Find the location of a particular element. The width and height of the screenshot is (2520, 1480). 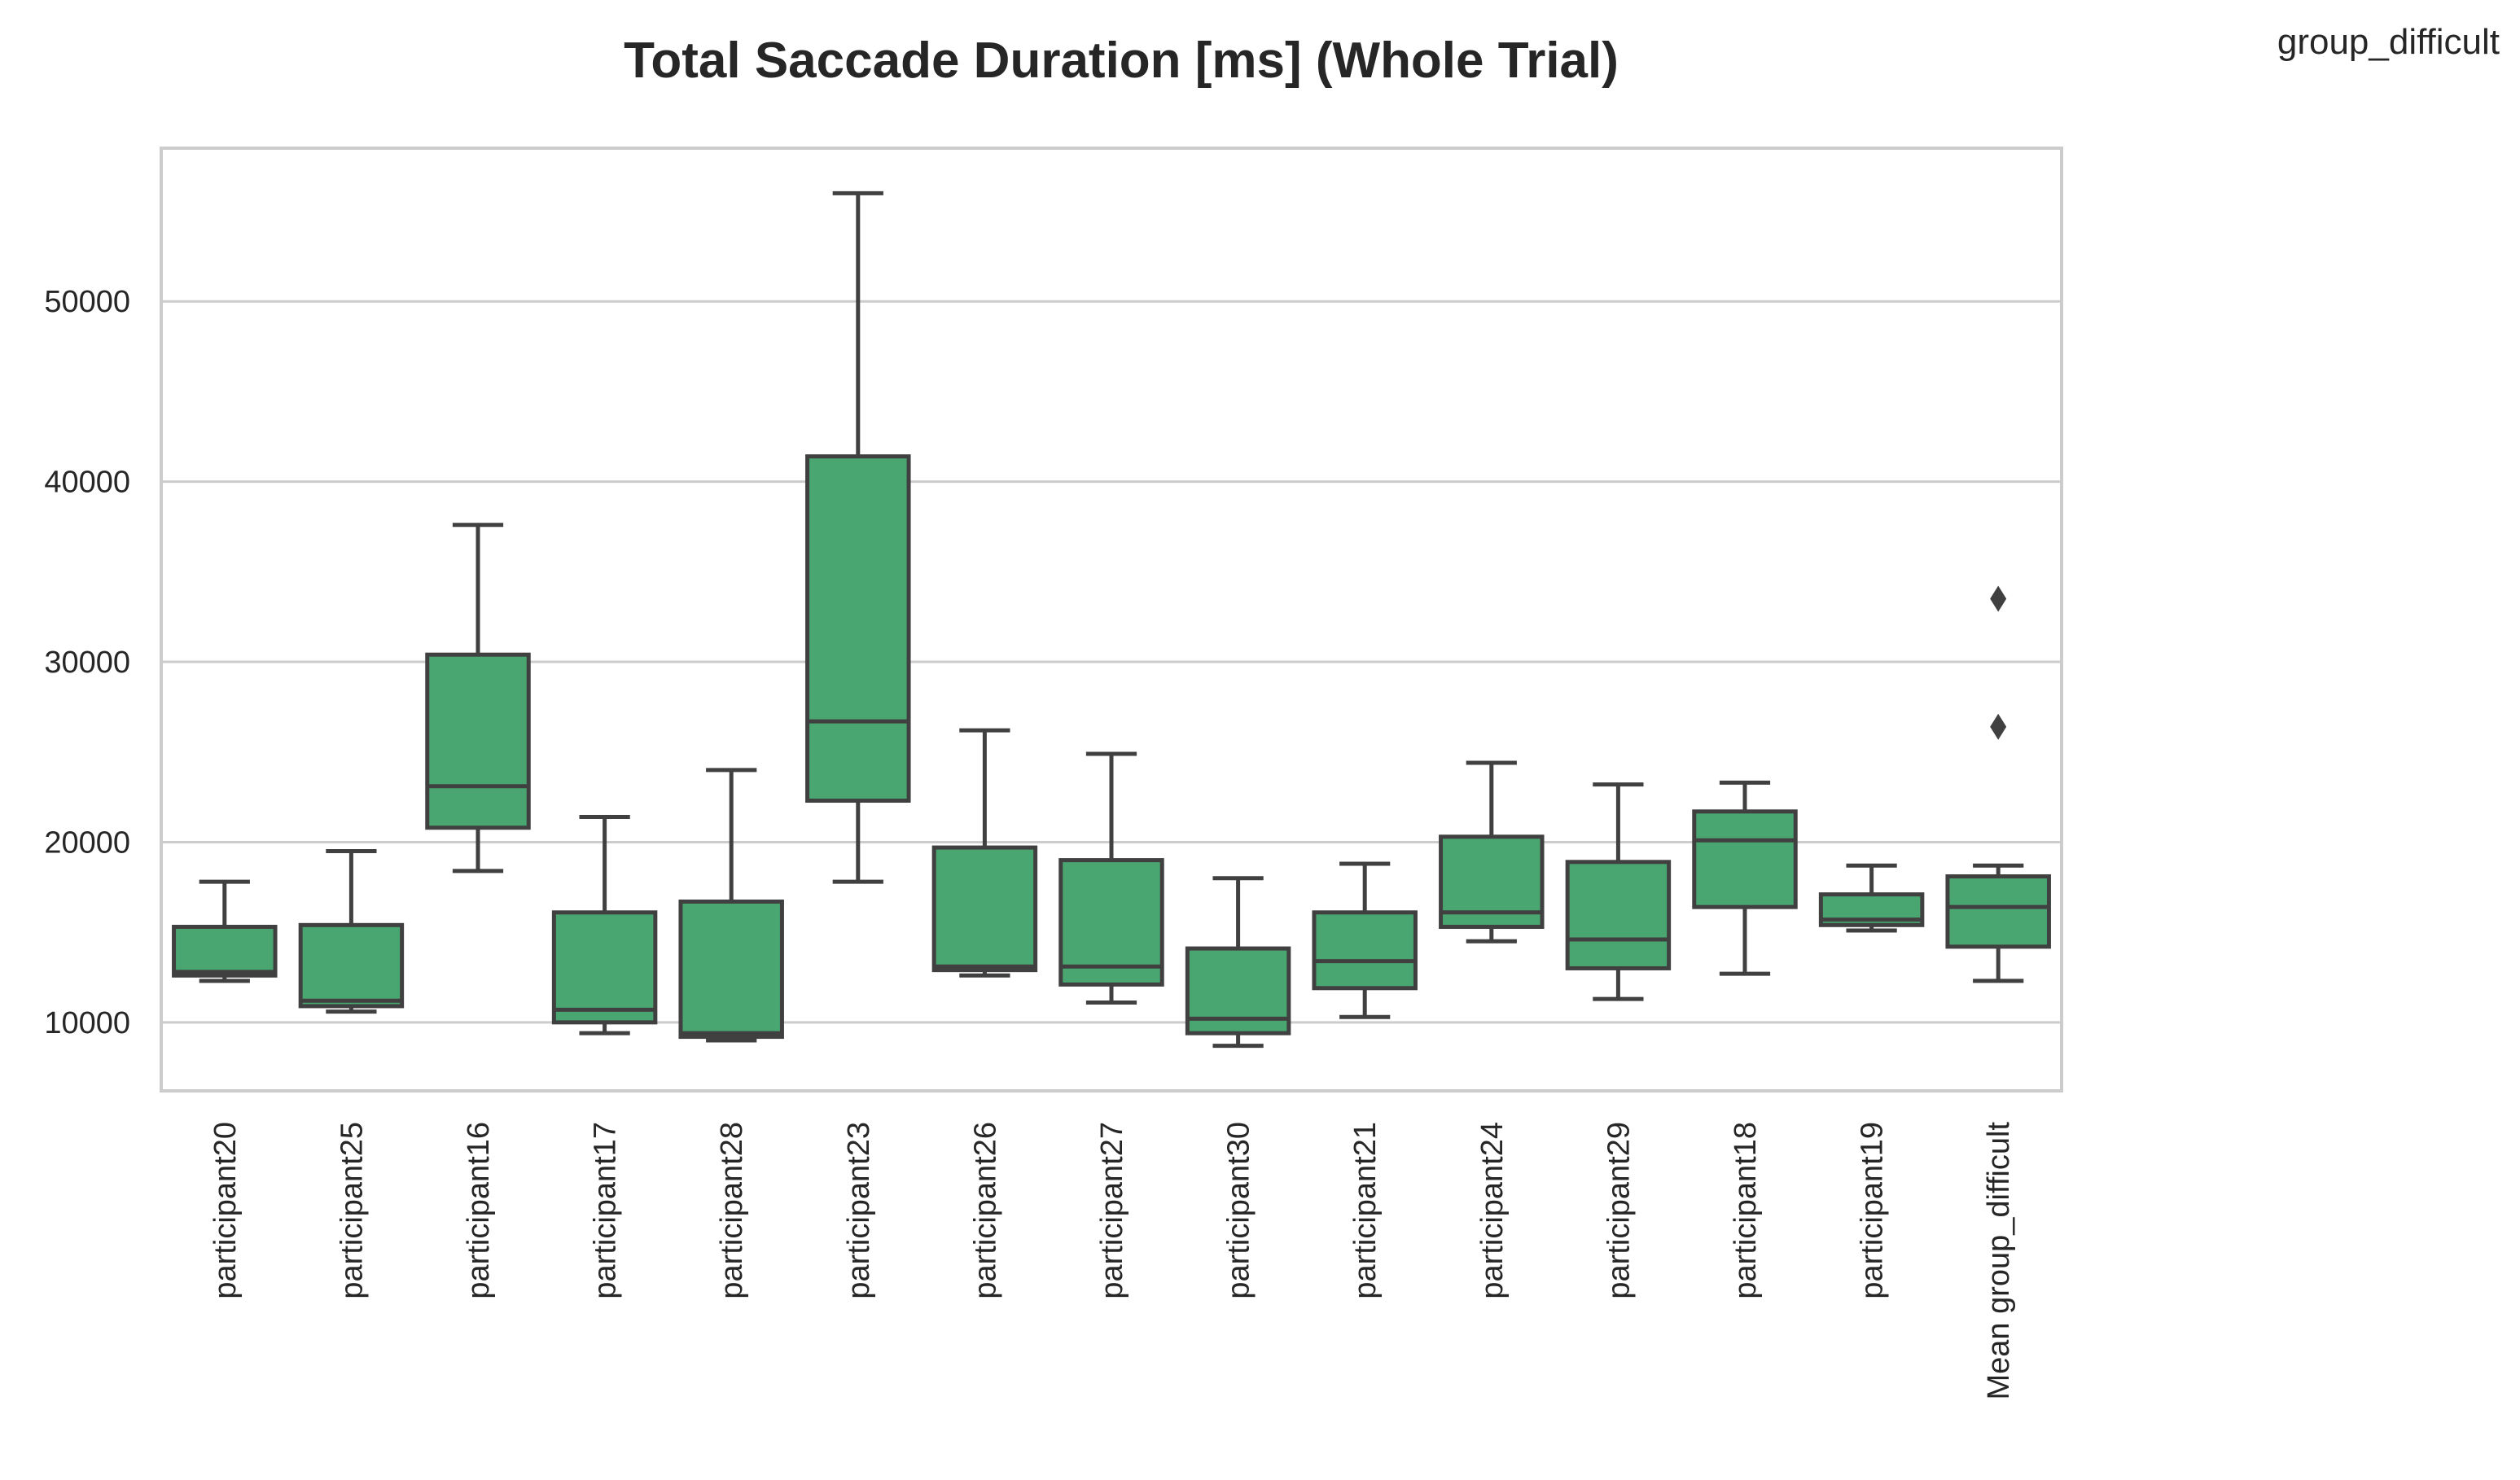

box-participant30 is located at coordinates (1238, 962).